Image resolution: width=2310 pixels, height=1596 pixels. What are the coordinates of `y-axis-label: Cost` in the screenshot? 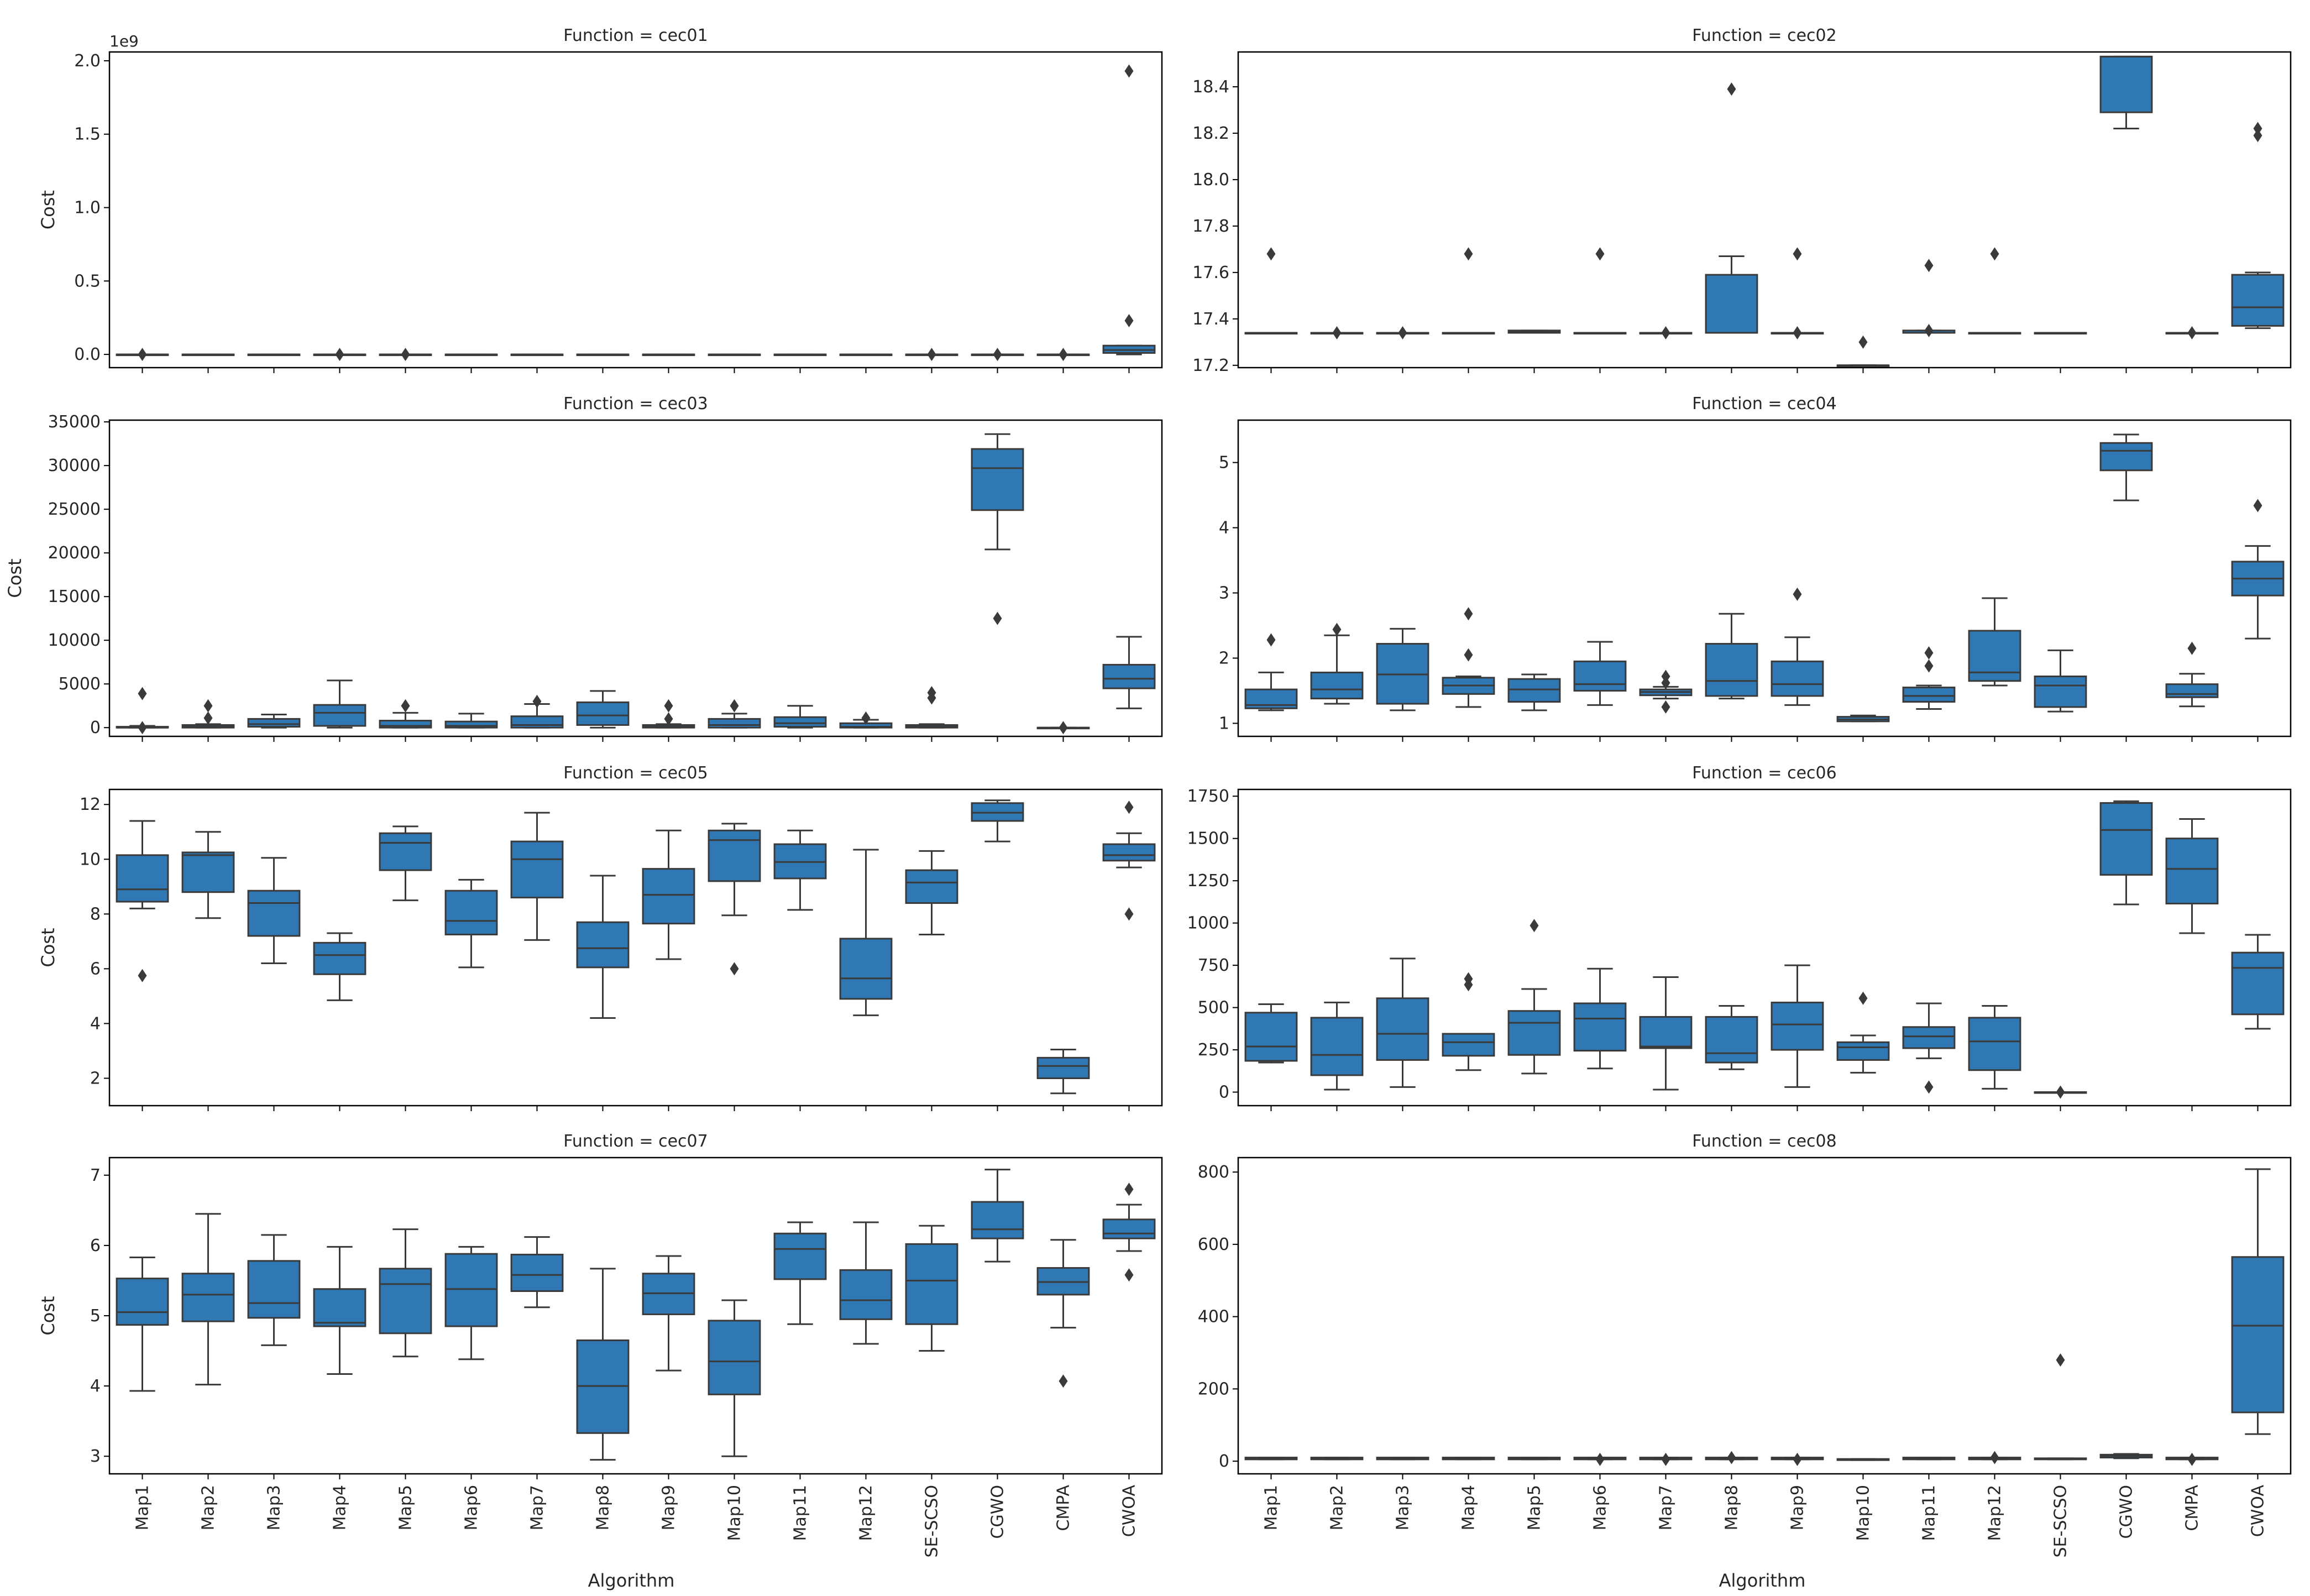 It's located at (48, 1315).